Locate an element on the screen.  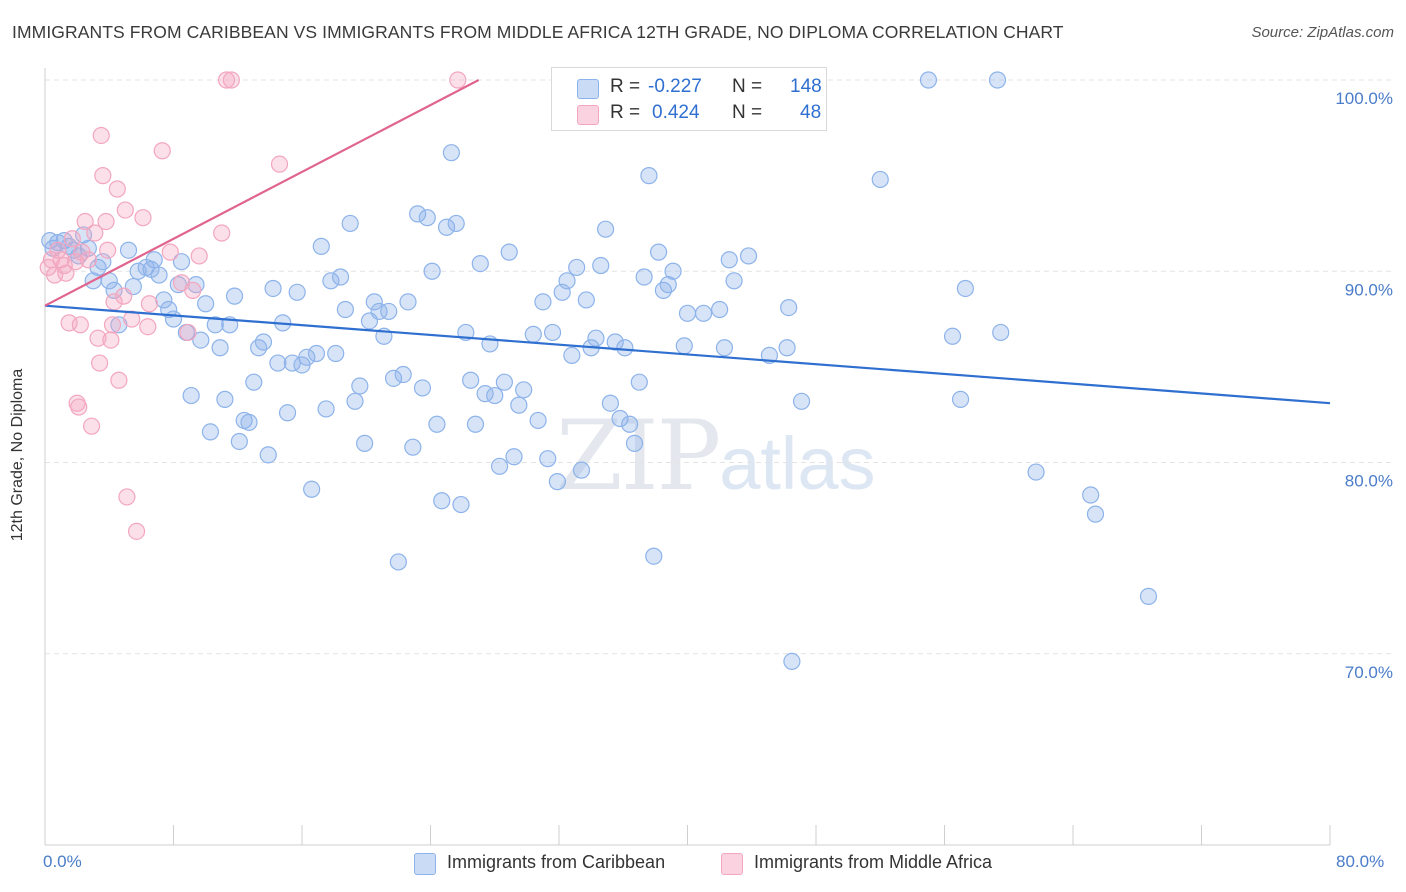
legend-swatch-middle-africa is located at coordinates (588, 115).